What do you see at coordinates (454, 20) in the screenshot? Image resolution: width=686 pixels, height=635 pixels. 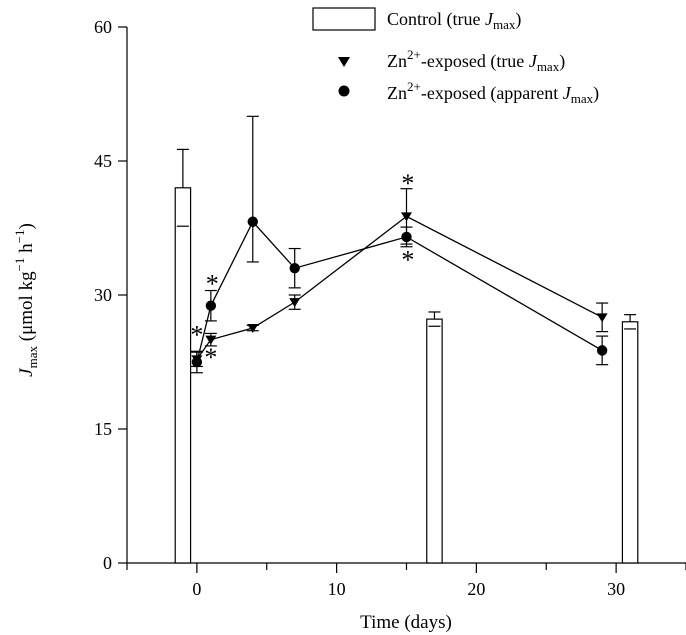 I see `legend-label-control: Control (true Jmax)` at bounding box center [454, 20].